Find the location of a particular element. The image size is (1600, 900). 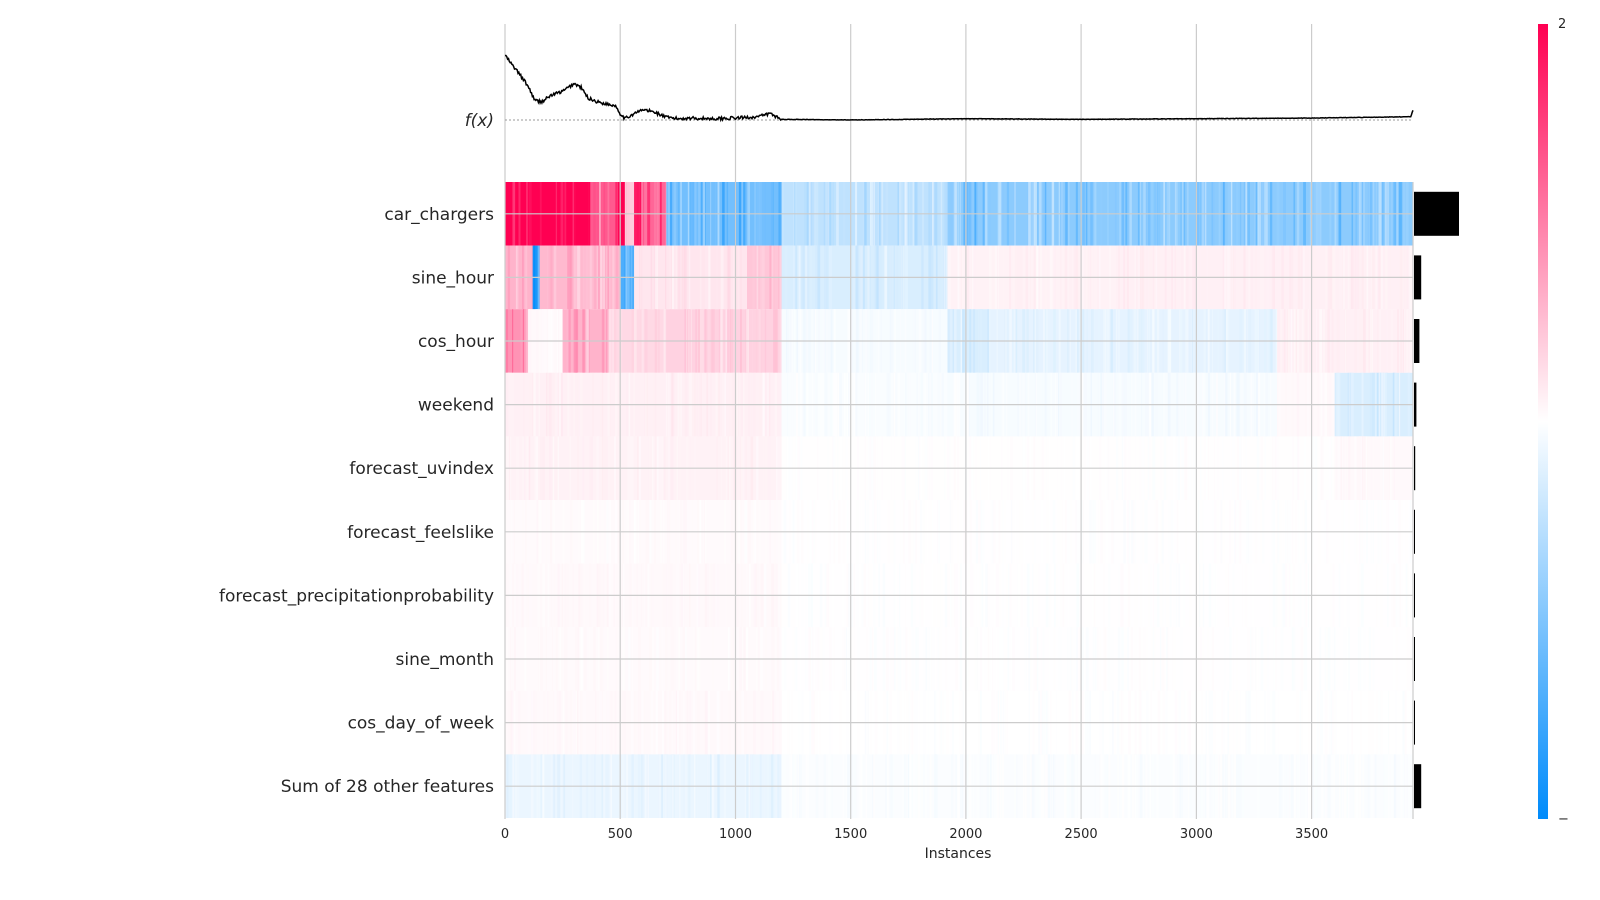

feature-label: weekend is located at coordinates (456, 406).